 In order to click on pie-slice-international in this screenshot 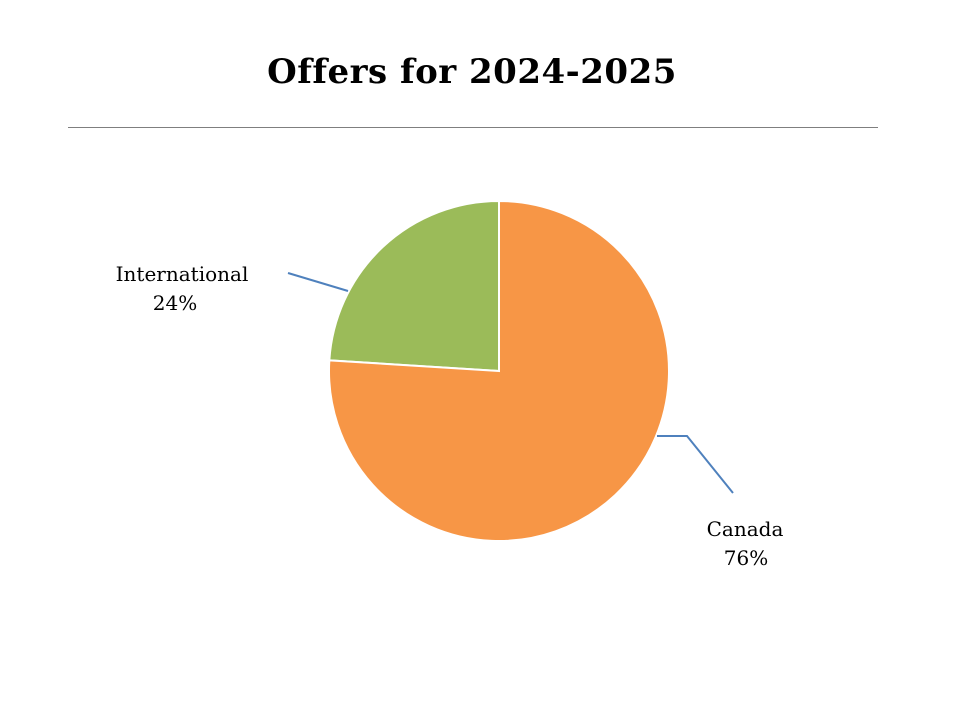, I will do `click(414, 286)`.